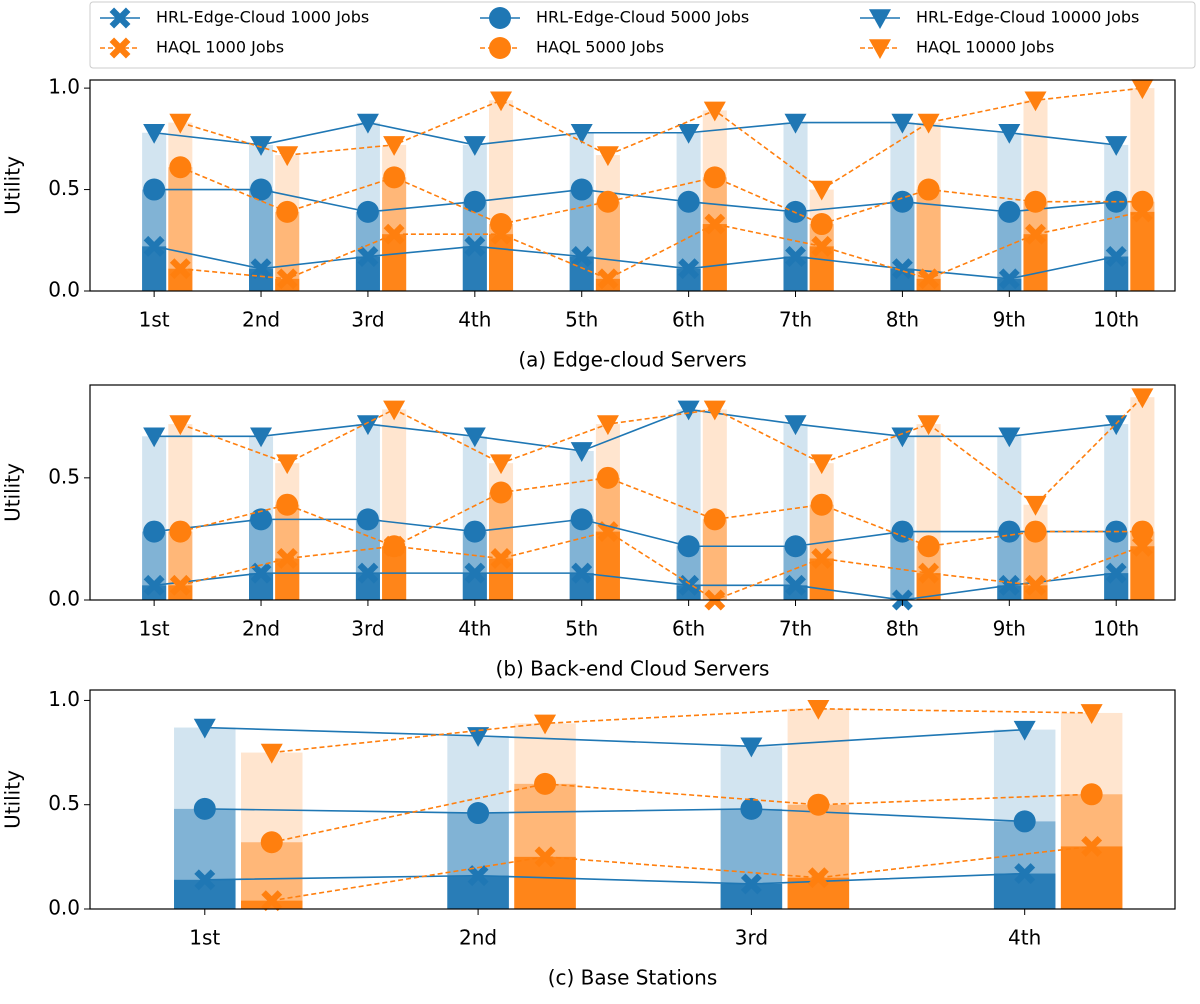 The width and height of the screenshot is (1200, 1004). I want to click on x-tick-label: 6th, so click(688, 320).